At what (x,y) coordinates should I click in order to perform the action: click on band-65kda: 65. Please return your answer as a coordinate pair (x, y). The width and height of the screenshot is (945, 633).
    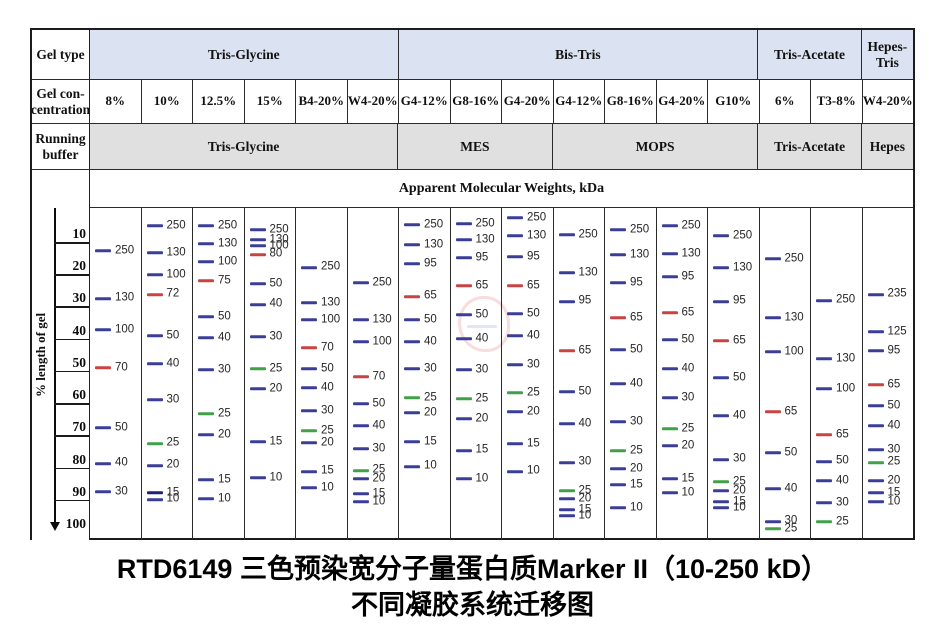
    Looking at the image, I should click on (424, 296).